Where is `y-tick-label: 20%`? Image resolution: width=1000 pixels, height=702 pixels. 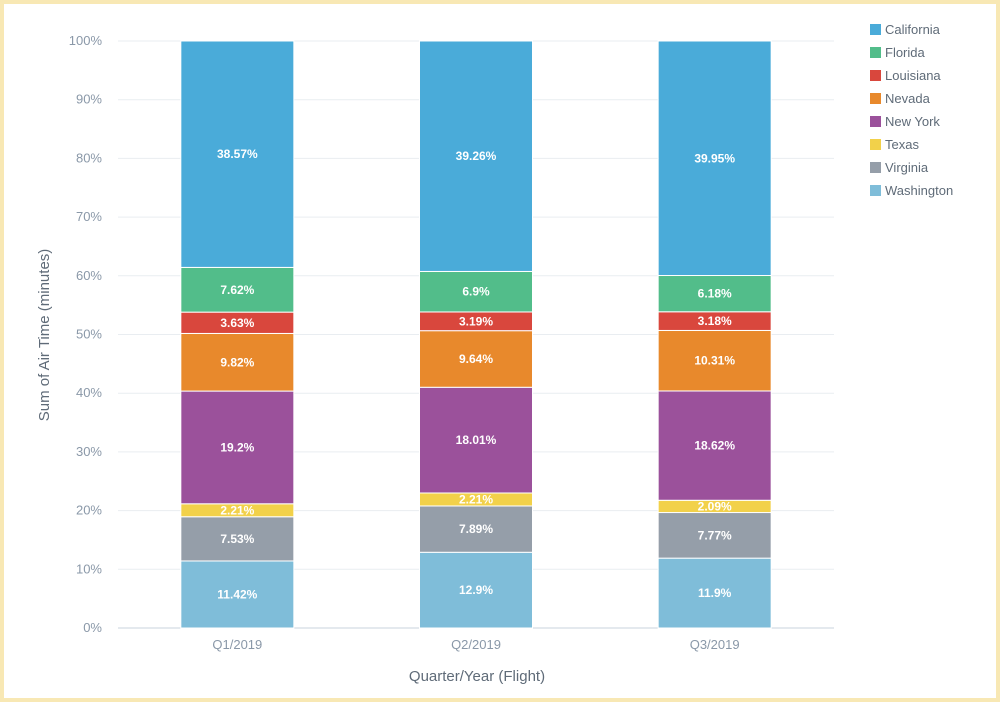 y-tick-label: 20% is located at coordinates (89, 510).